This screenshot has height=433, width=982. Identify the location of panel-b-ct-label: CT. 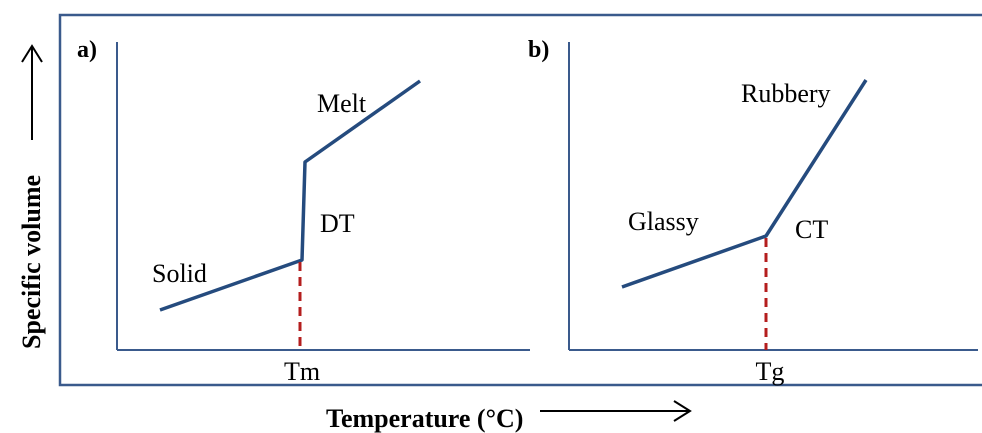
(811, 229).